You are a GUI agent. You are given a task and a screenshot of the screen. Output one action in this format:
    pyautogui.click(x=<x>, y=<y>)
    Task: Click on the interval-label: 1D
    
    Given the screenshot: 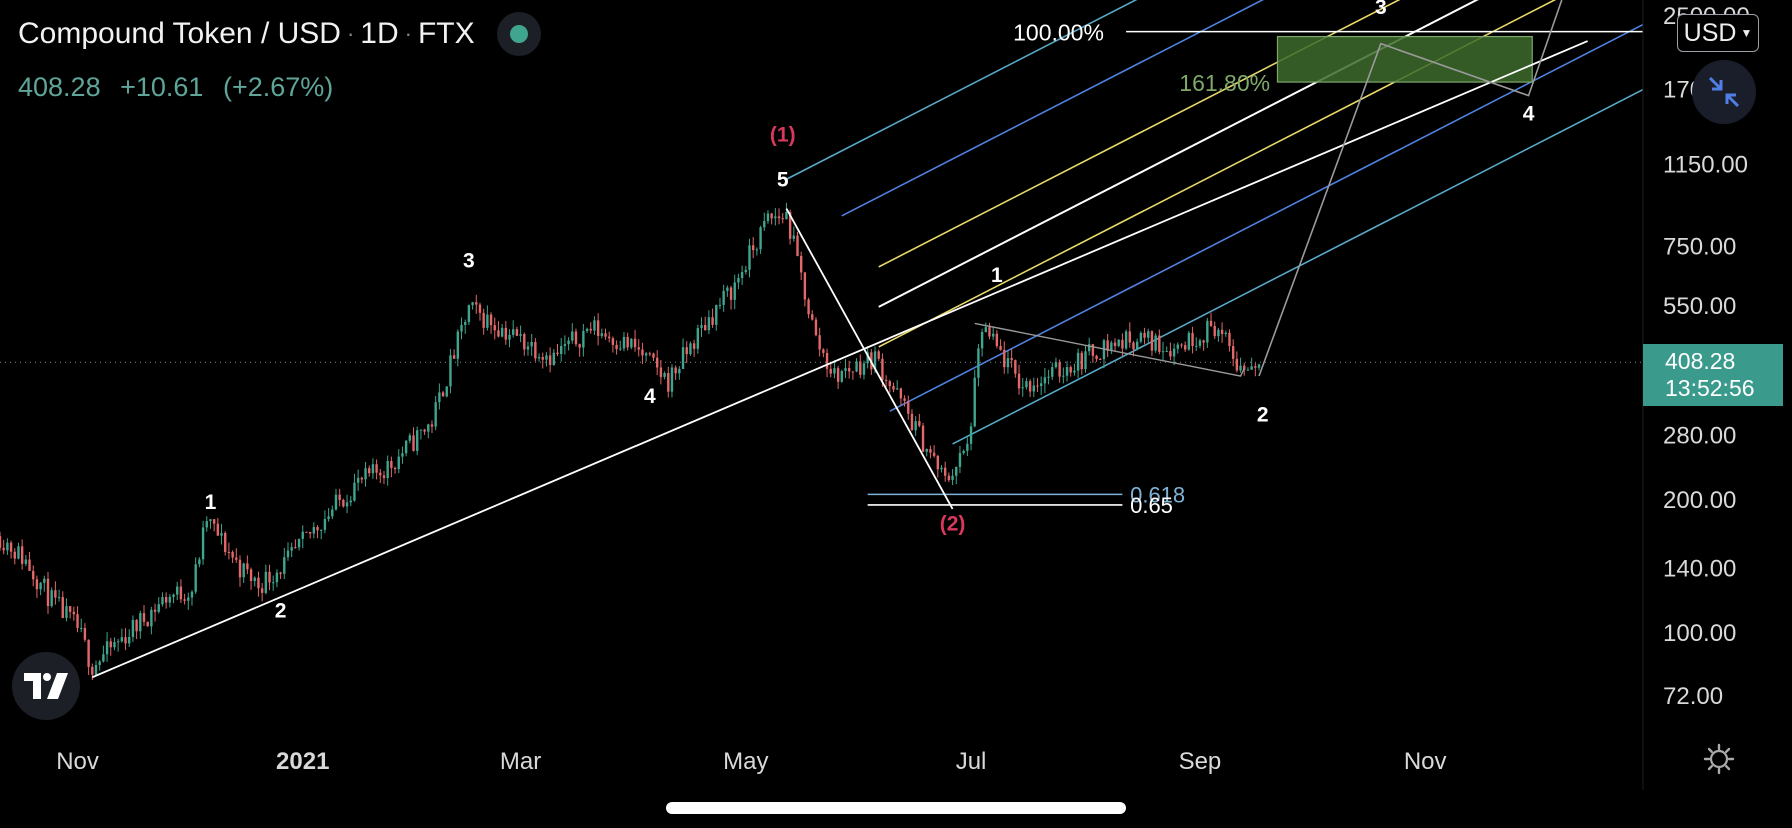 What is the action you would take?
    pyautogui.click(x=379, y=33)
    